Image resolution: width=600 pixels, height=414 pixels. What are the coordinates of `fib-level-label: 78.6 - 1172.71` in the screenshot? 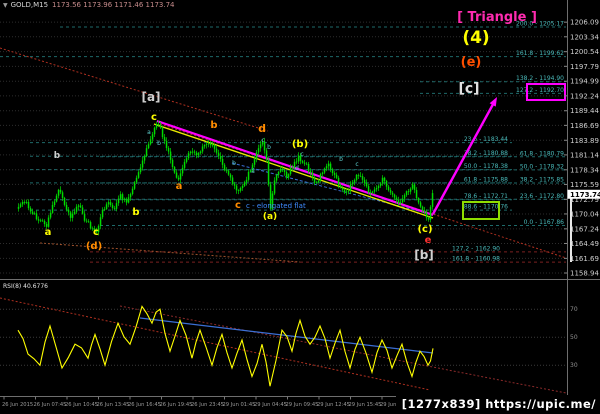 It's located at (486, 196).